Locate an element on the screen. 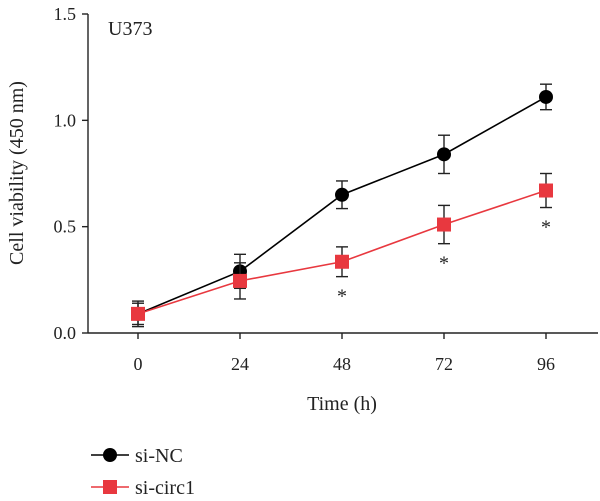  x-axis-title: Time (h) is located at coordinates (342, 404).